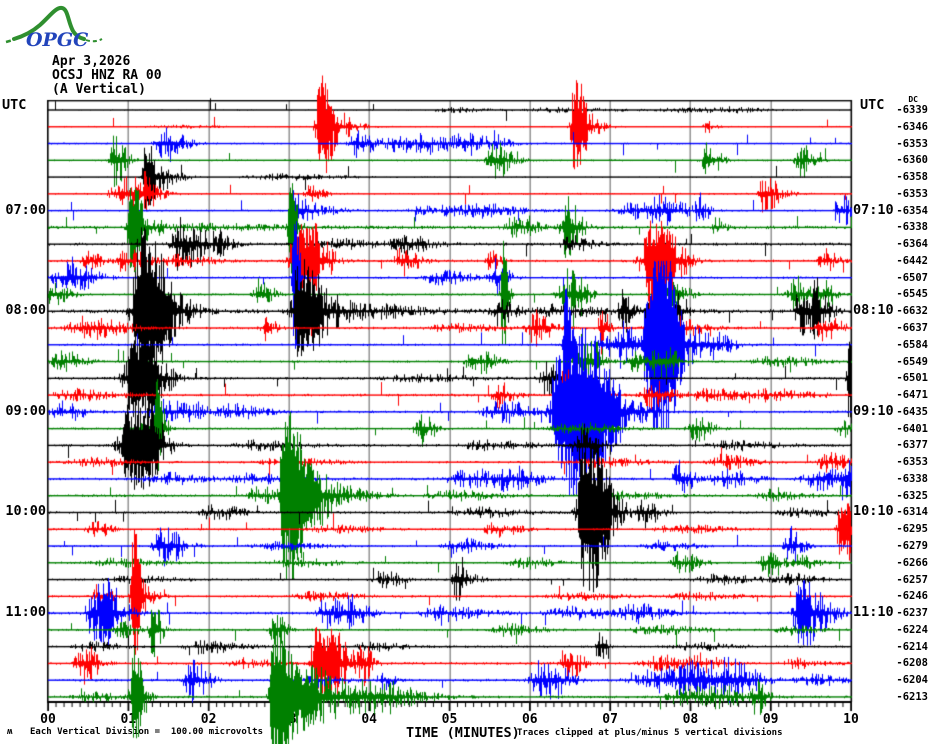 This screenshot has height=744, width=930. I want to click on opgc-logo: OPGC, so click(59, 27).